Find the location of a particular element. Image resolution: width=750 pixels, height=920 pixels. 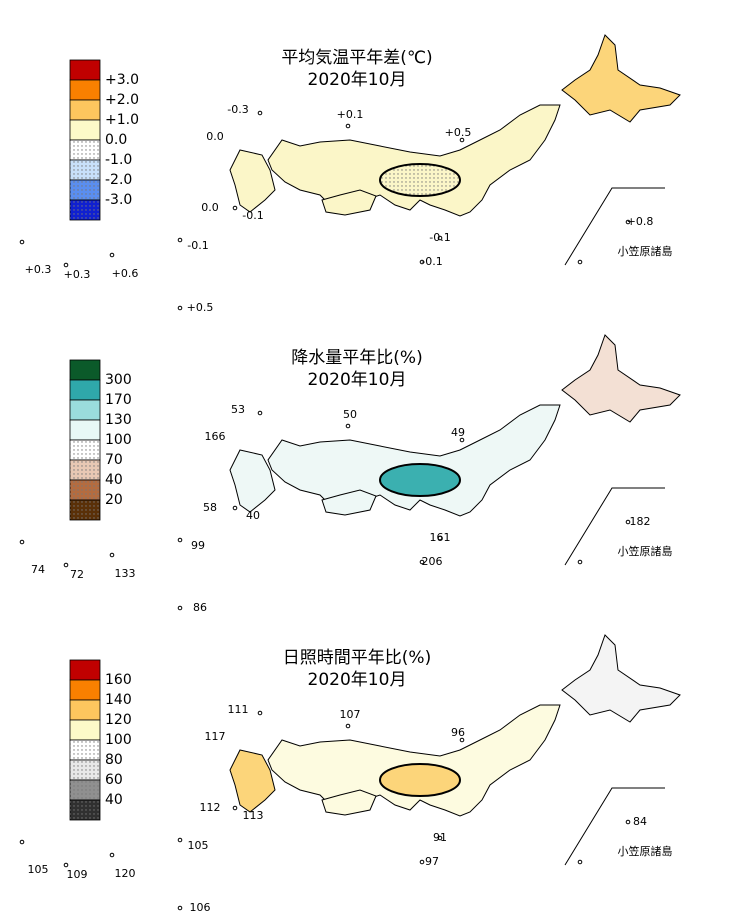

legend-label: 160 is located at coordinates (118, 680).